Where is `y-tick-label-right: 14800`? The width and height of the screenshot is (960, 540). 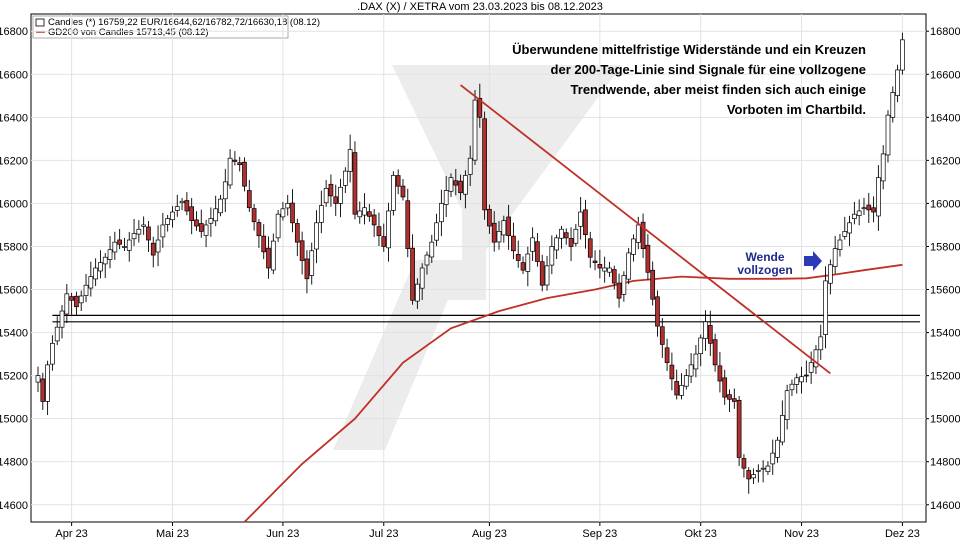
y-tick-label-right: 14800 is located at coordinates (945, 463).